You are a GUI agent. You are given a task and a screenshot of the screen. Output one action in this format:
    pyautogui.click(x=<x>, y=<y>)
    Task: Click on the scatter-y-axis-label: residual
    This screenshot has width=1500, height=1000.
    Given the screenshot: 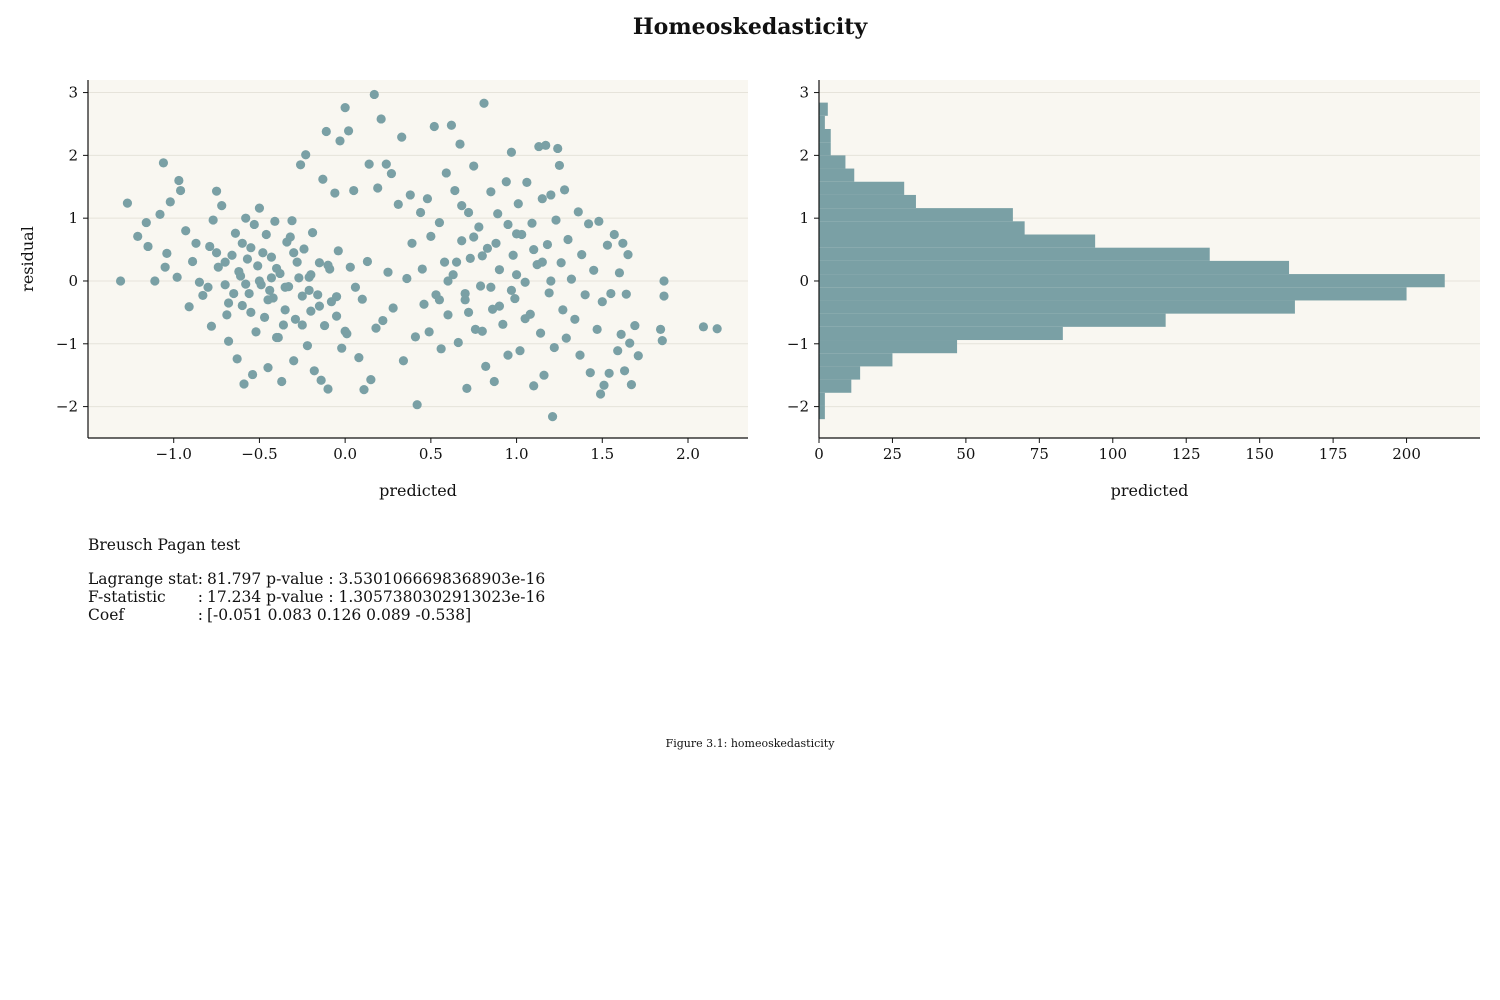 What is the action you would take?
    pyautogui.click(x=27, y=259)
    